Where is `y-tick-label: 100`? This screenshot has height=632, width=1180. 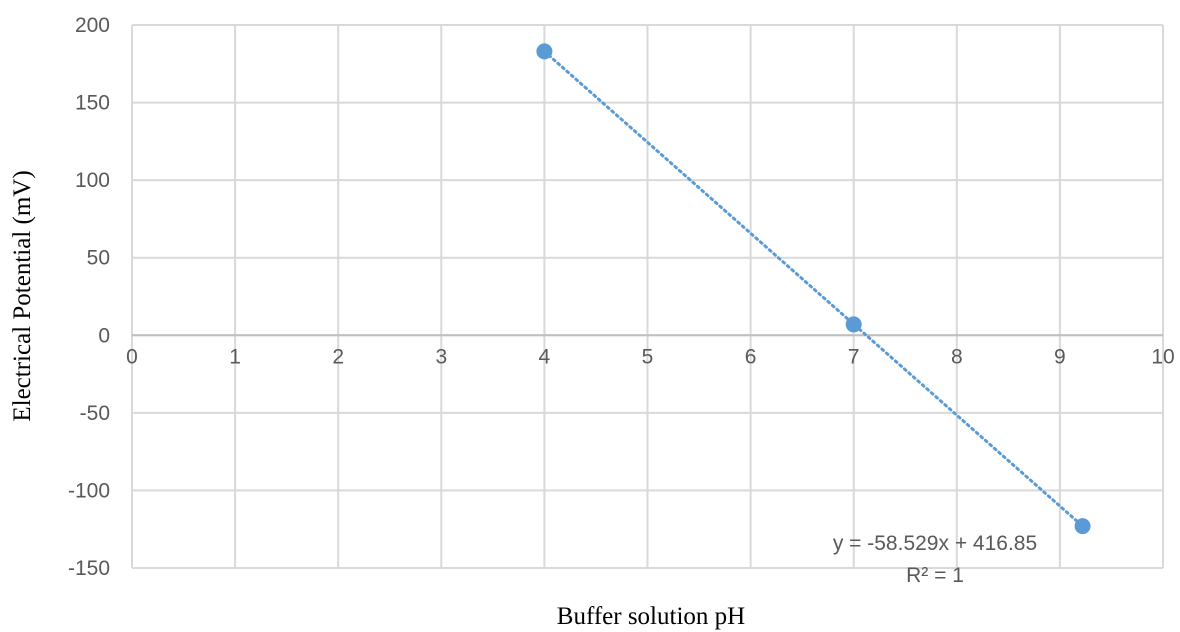
y-tick-label: 100 is located at coordinates (92, 180).